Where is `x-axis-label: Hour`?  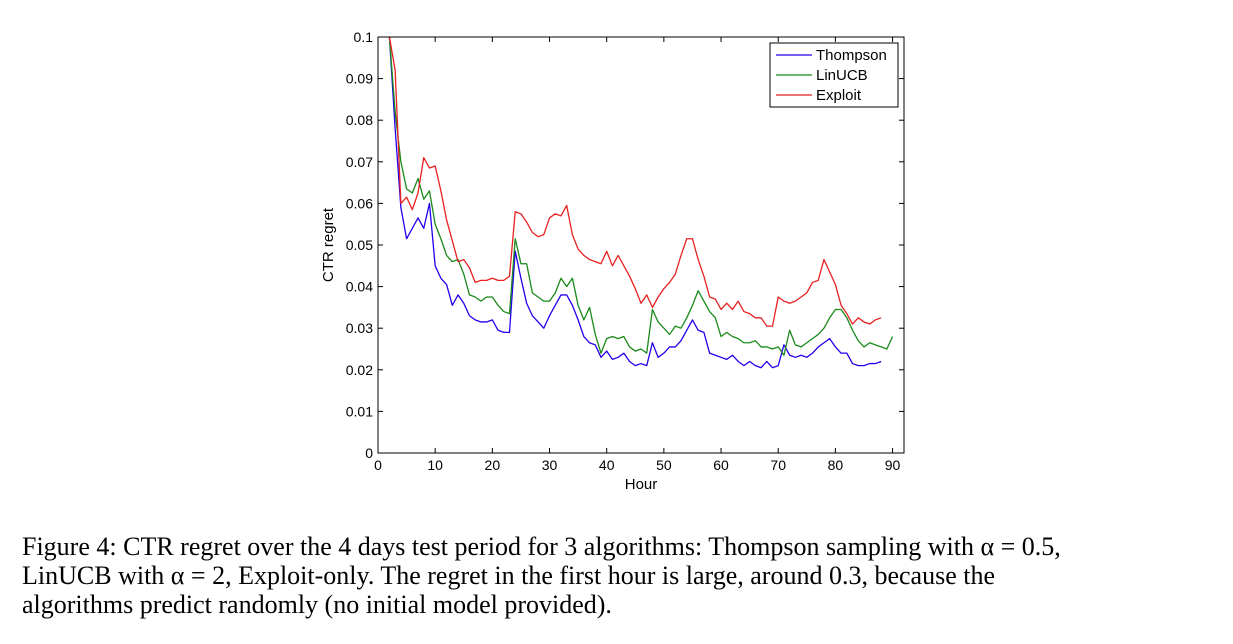 x-axis-label: Hour is located at coordinates (641, 484).